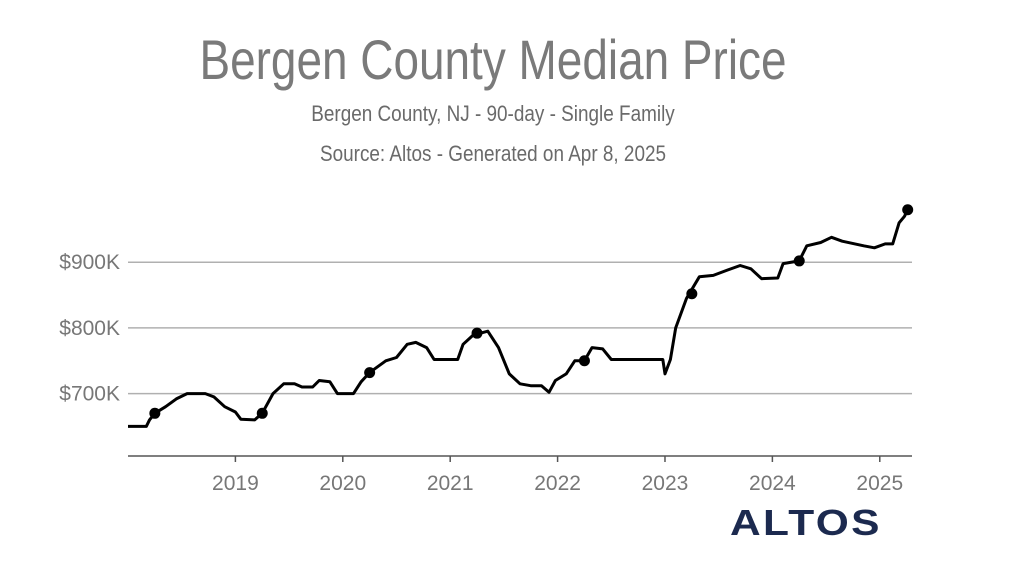  Describe the element at coordinates (89, 262) in the screenshot. I see `y-tick-label: $900K` at that location.